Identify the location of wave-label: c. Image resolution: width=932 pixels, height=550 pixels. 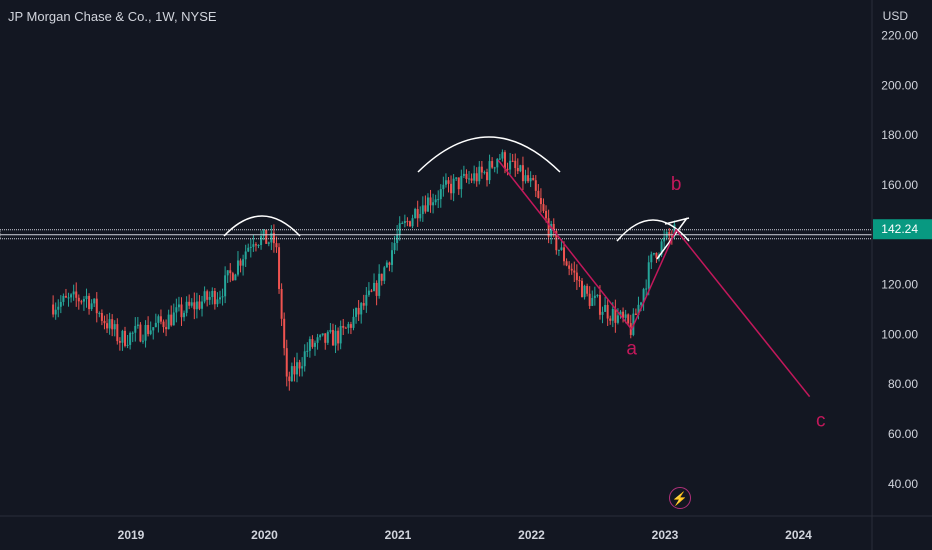
(821, 421).